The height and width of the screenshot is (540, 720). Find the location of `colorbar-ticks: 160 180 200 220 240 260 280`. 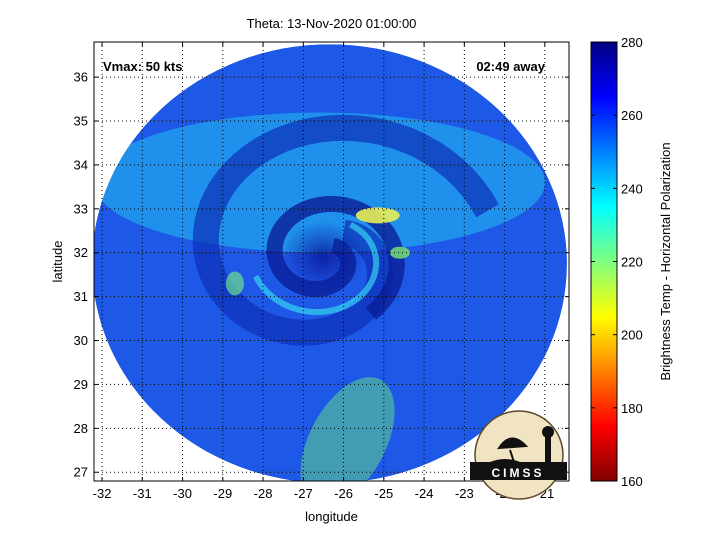

colorbar-ticks: 160 180 200 220 240 260 280 is located at coordinates (617, 262).